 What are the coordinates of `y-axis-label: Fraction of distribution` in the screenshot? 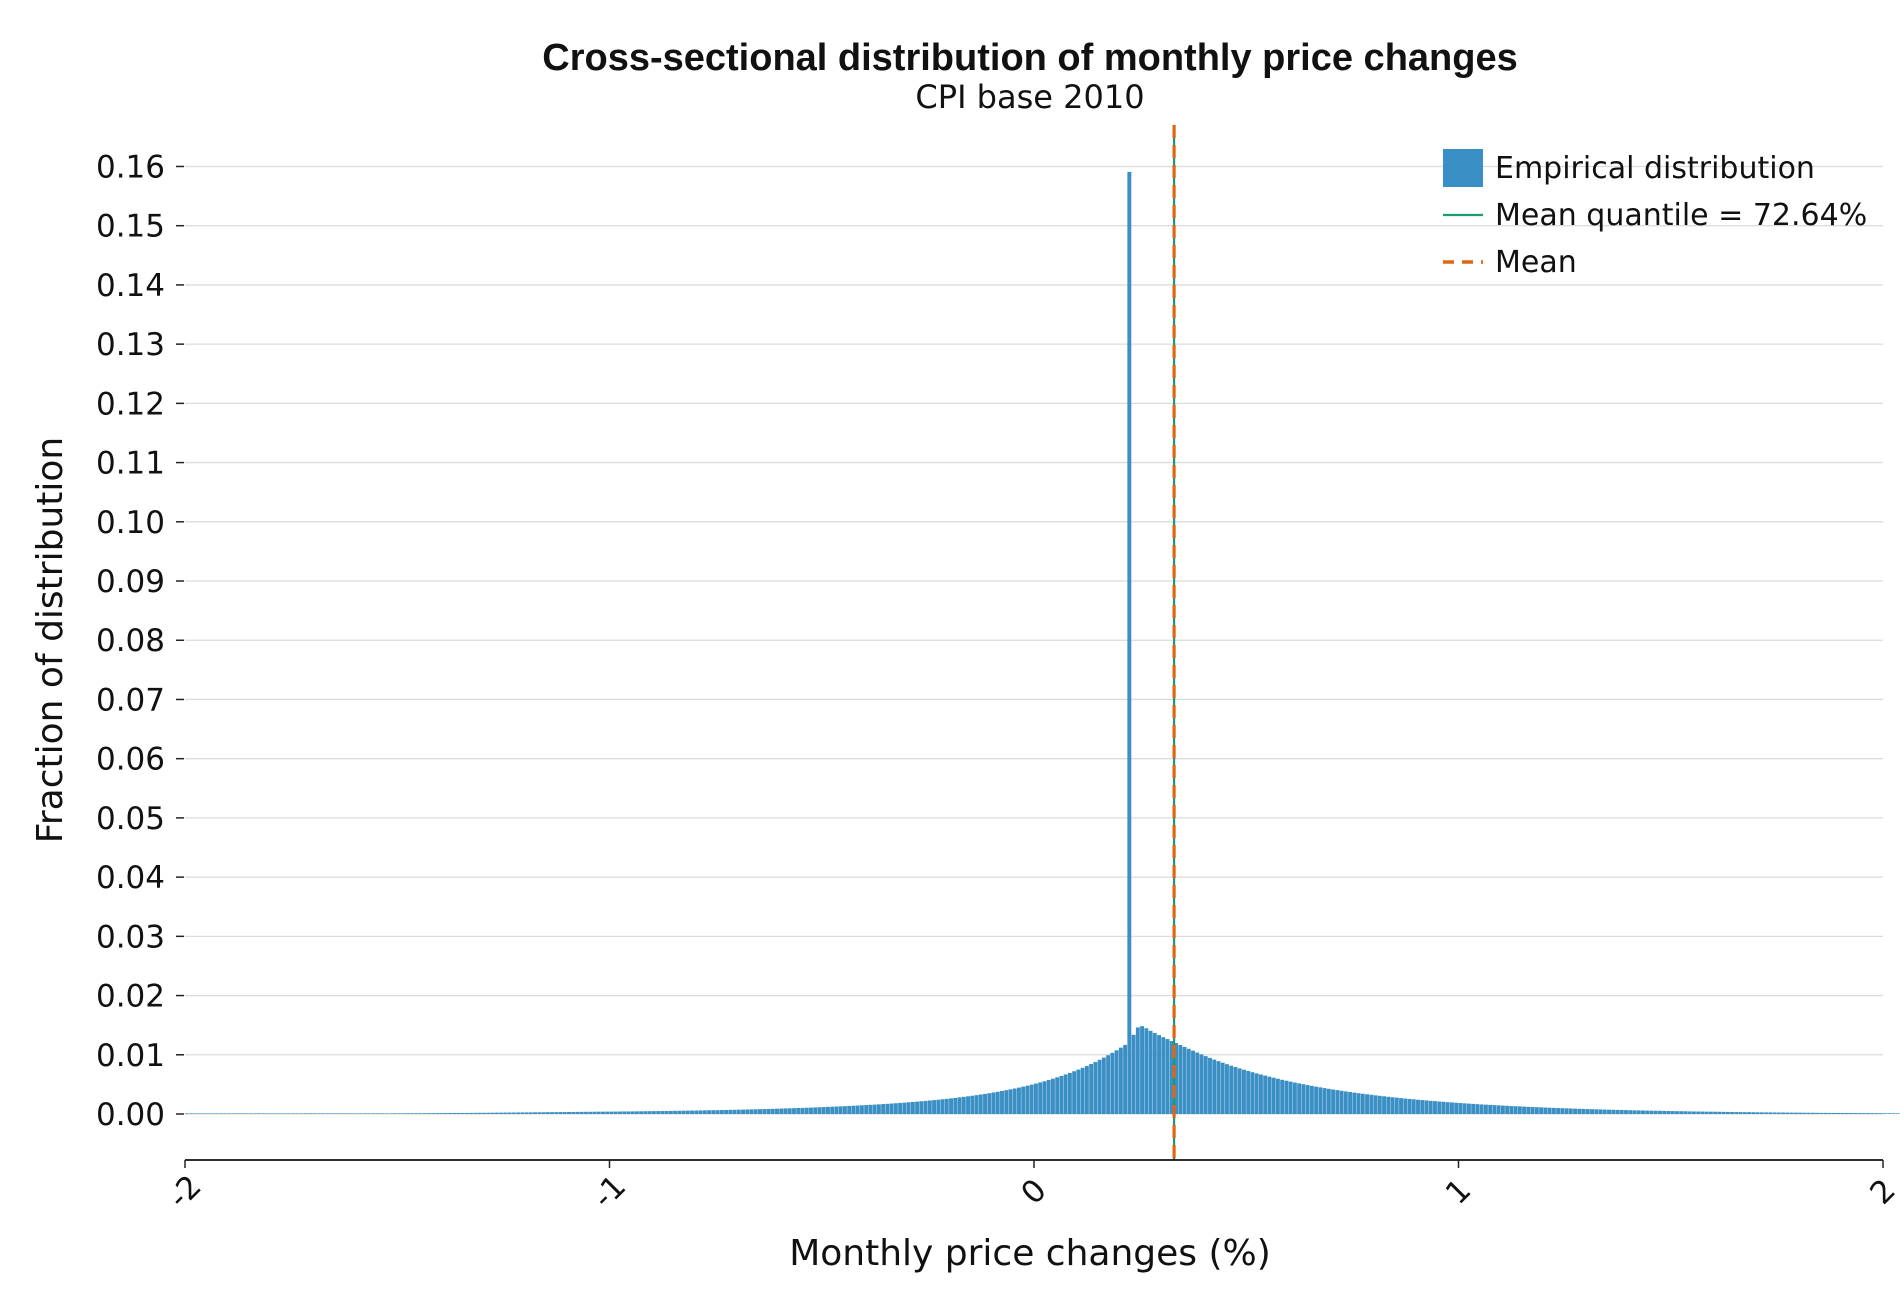 It's located at (50, 640).